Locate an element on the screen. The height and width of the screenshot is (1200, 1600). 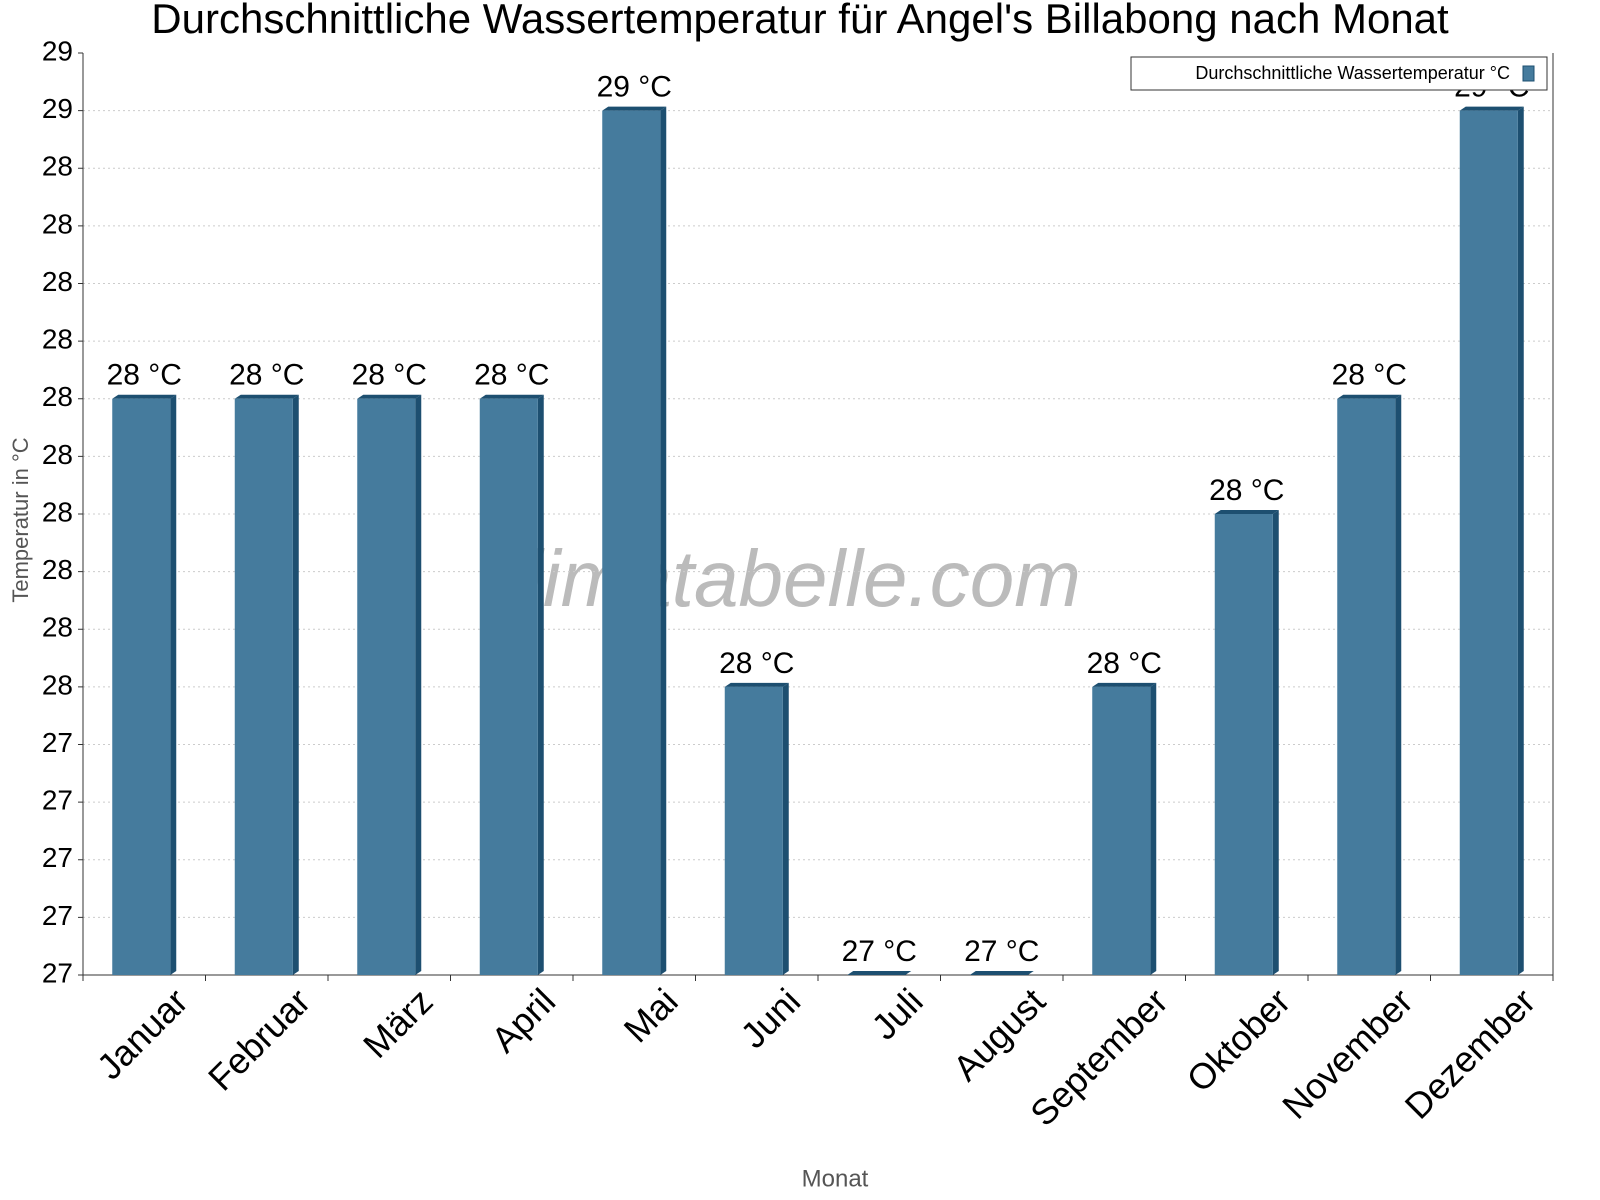
x-tick-label: Januar is located at coordinates (142, 1033).